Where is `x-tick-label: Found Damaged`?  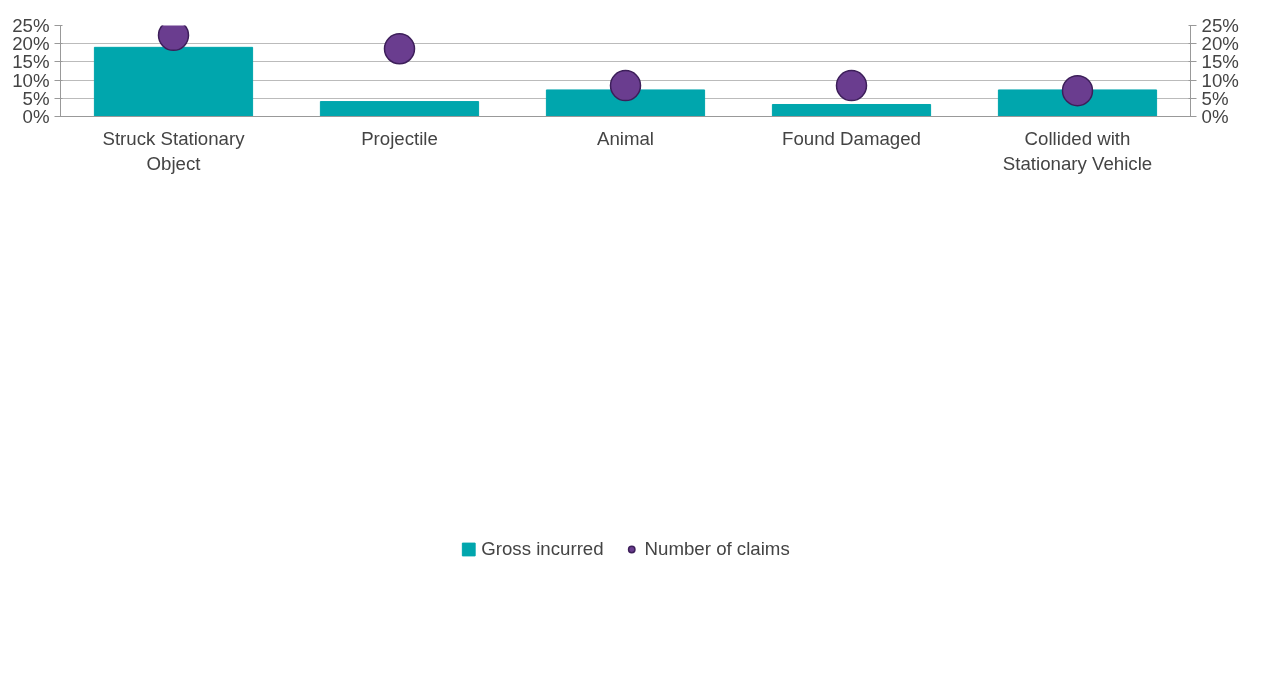 x-tick-label: Found Damaged is located at coordinates (851, 138).